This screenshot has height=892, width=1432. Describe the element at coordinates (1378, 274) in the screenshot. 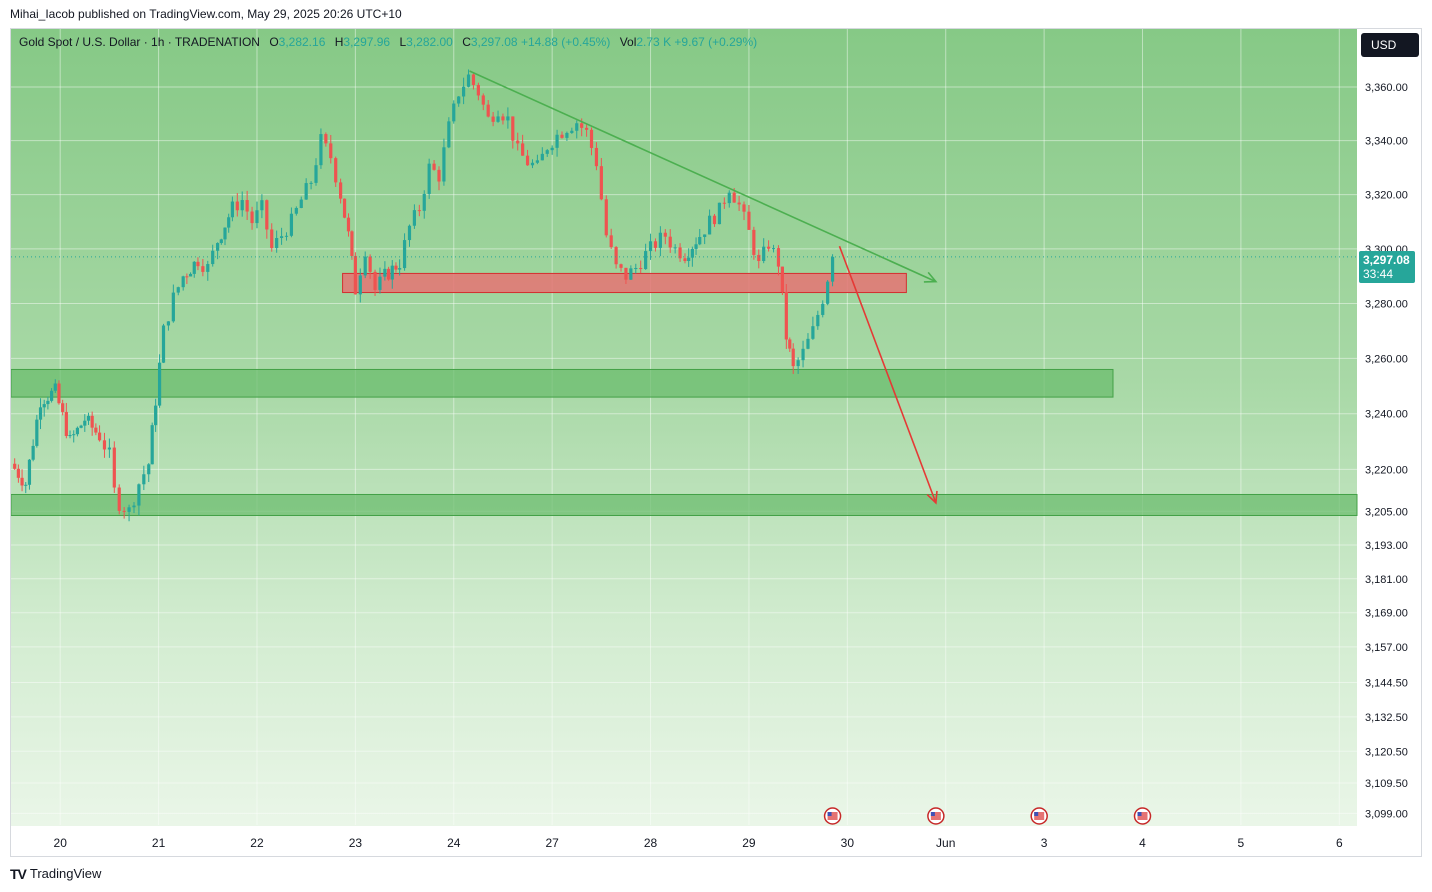

I see `bar-countdown: 33:44` at that location.